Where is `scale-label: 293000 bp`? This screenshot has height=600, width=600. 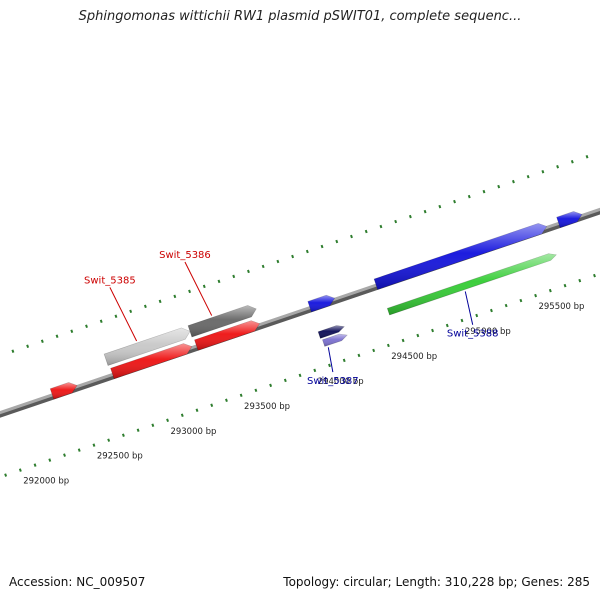 scale-label: 293000 bp is located at coordinates (193, 432).